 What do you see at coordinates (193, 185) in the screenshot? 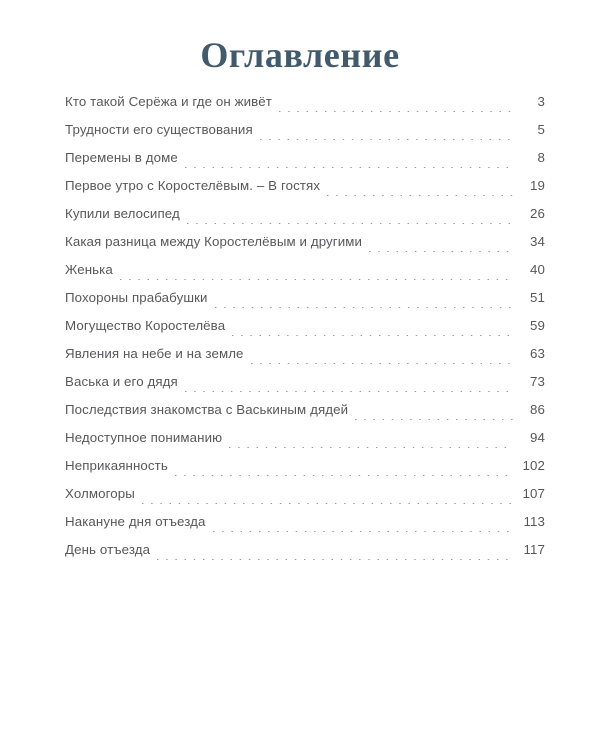
I see `toc-entry-title: Первое утро с Коростелёвым. – В гостях` at bounding box center [193, 185].